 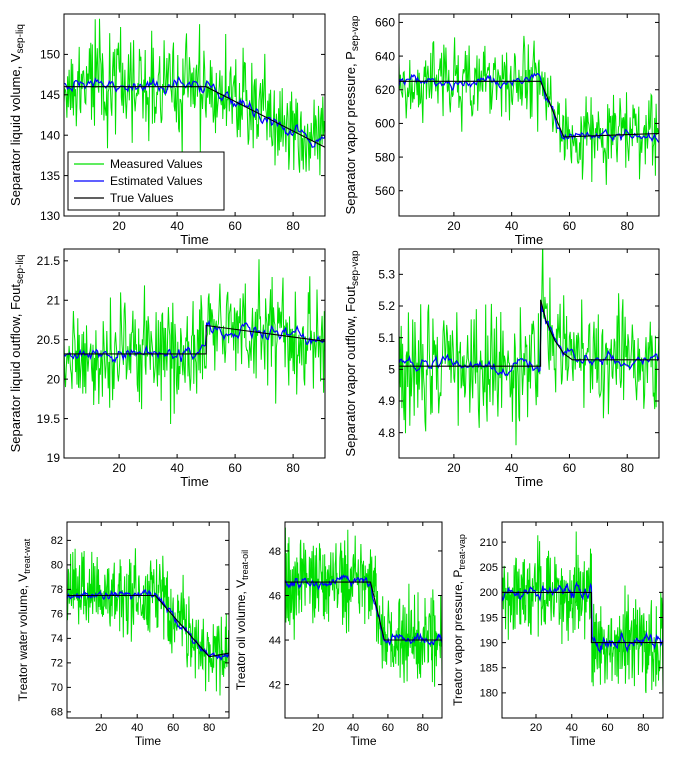 What do you see at coordinates (50, 216) in the screenshot?
I see `y-tick-label: 130` at bounding box center [50, 216].